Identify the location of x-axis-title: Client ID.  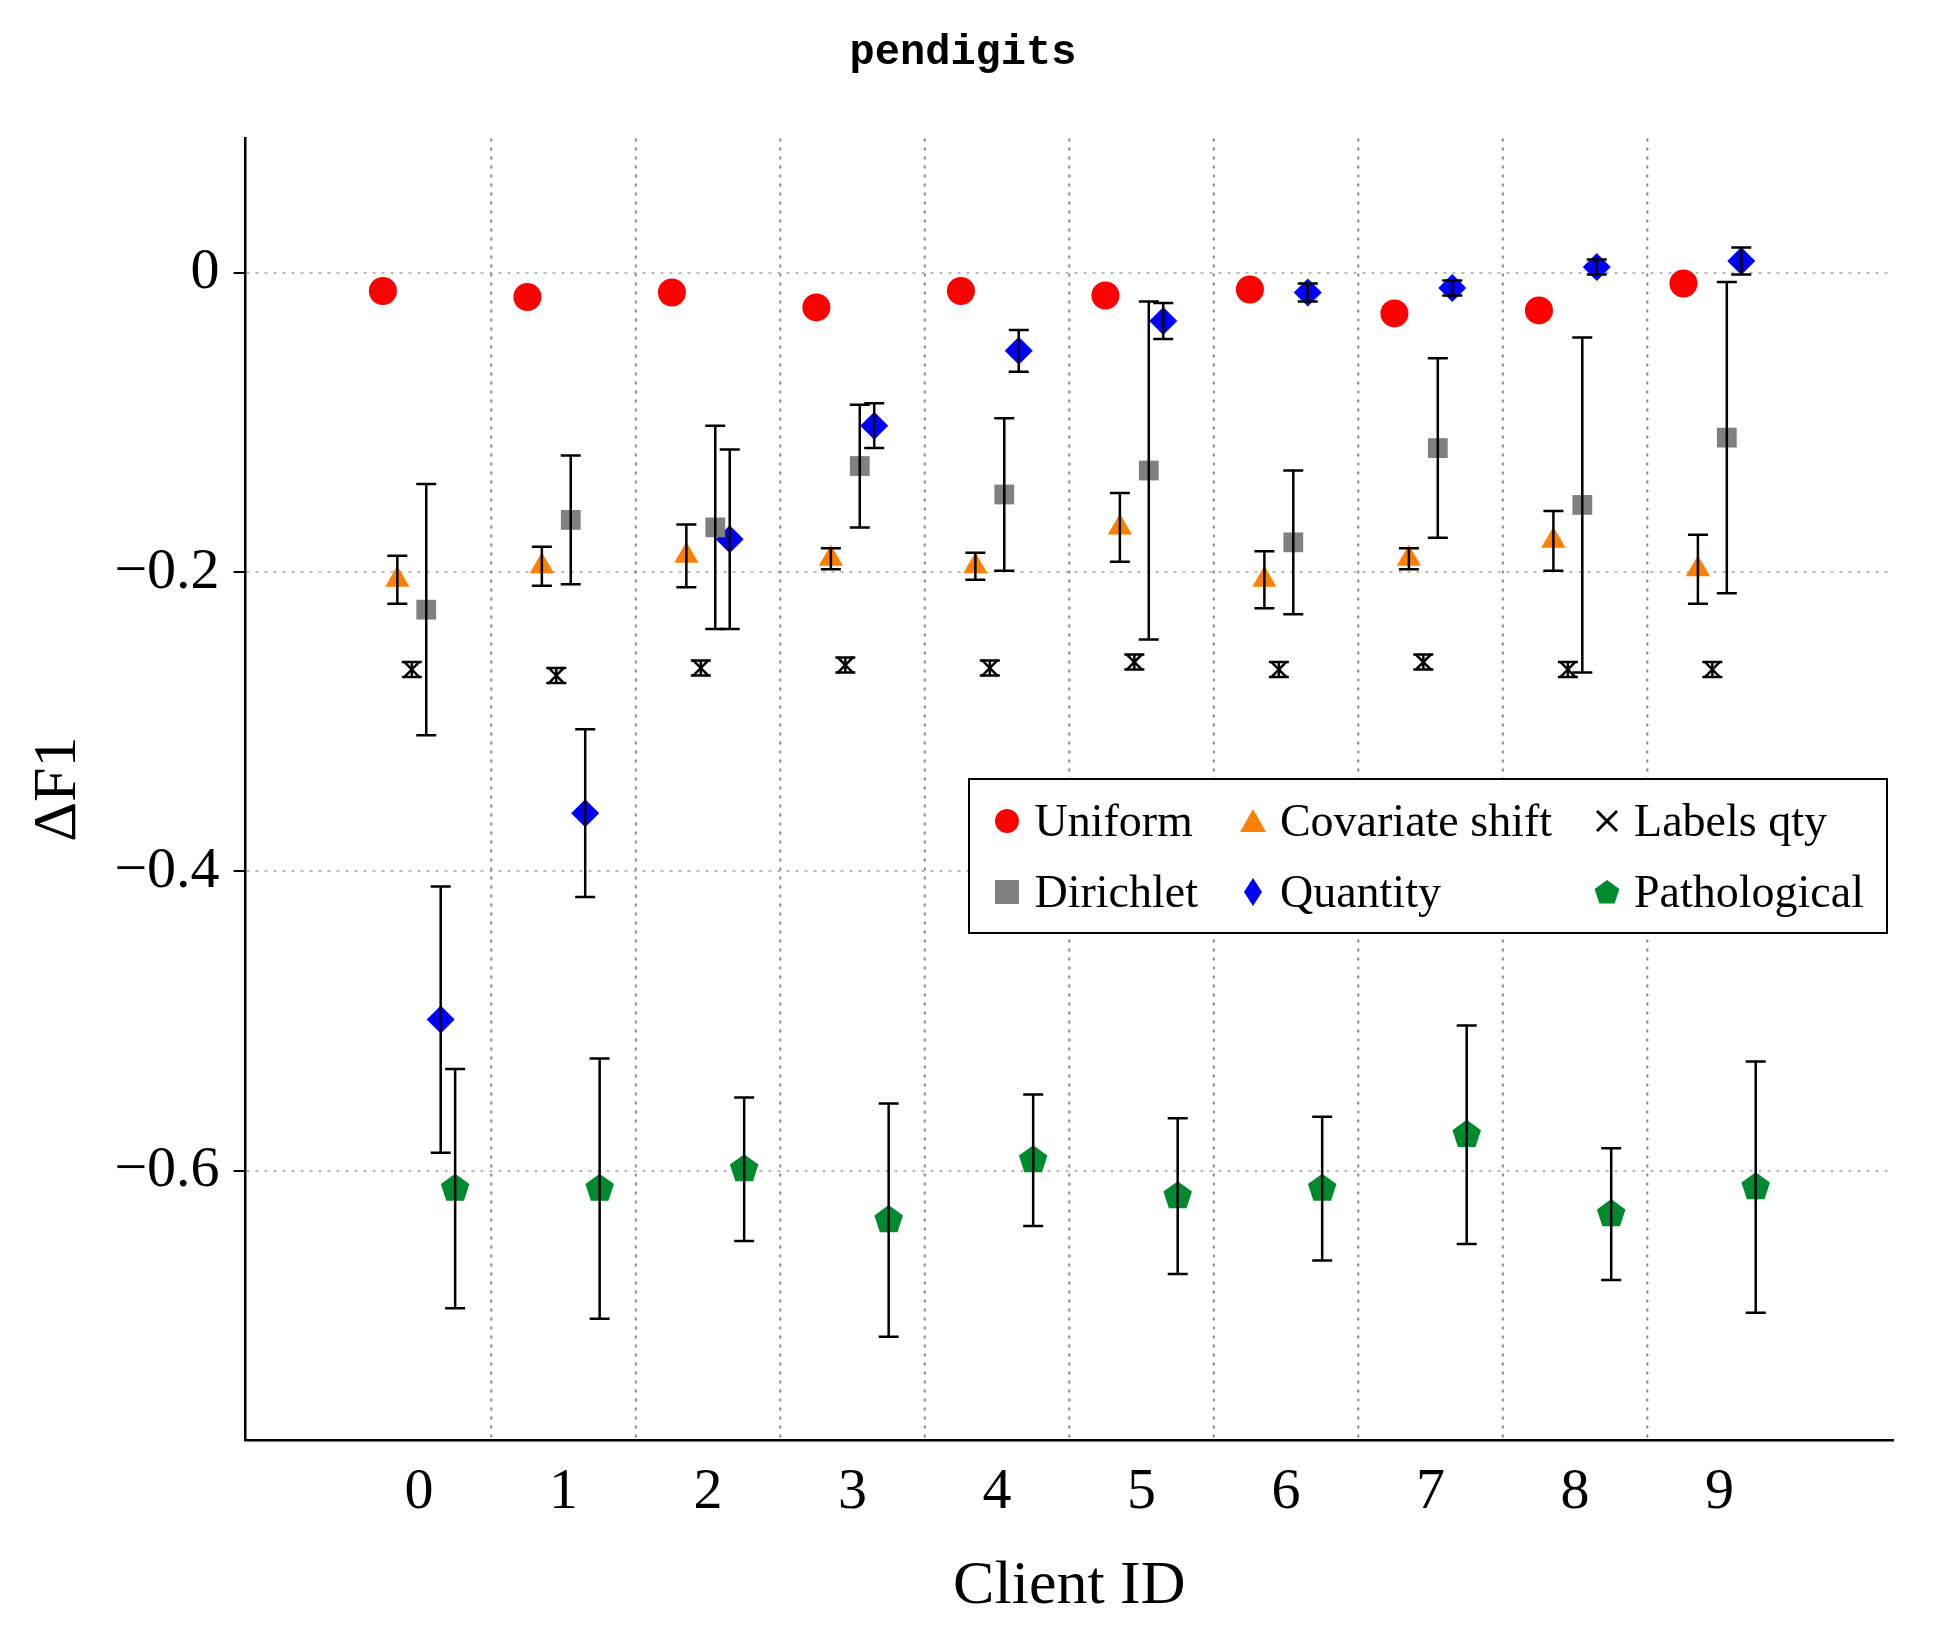
(1069, 1582).